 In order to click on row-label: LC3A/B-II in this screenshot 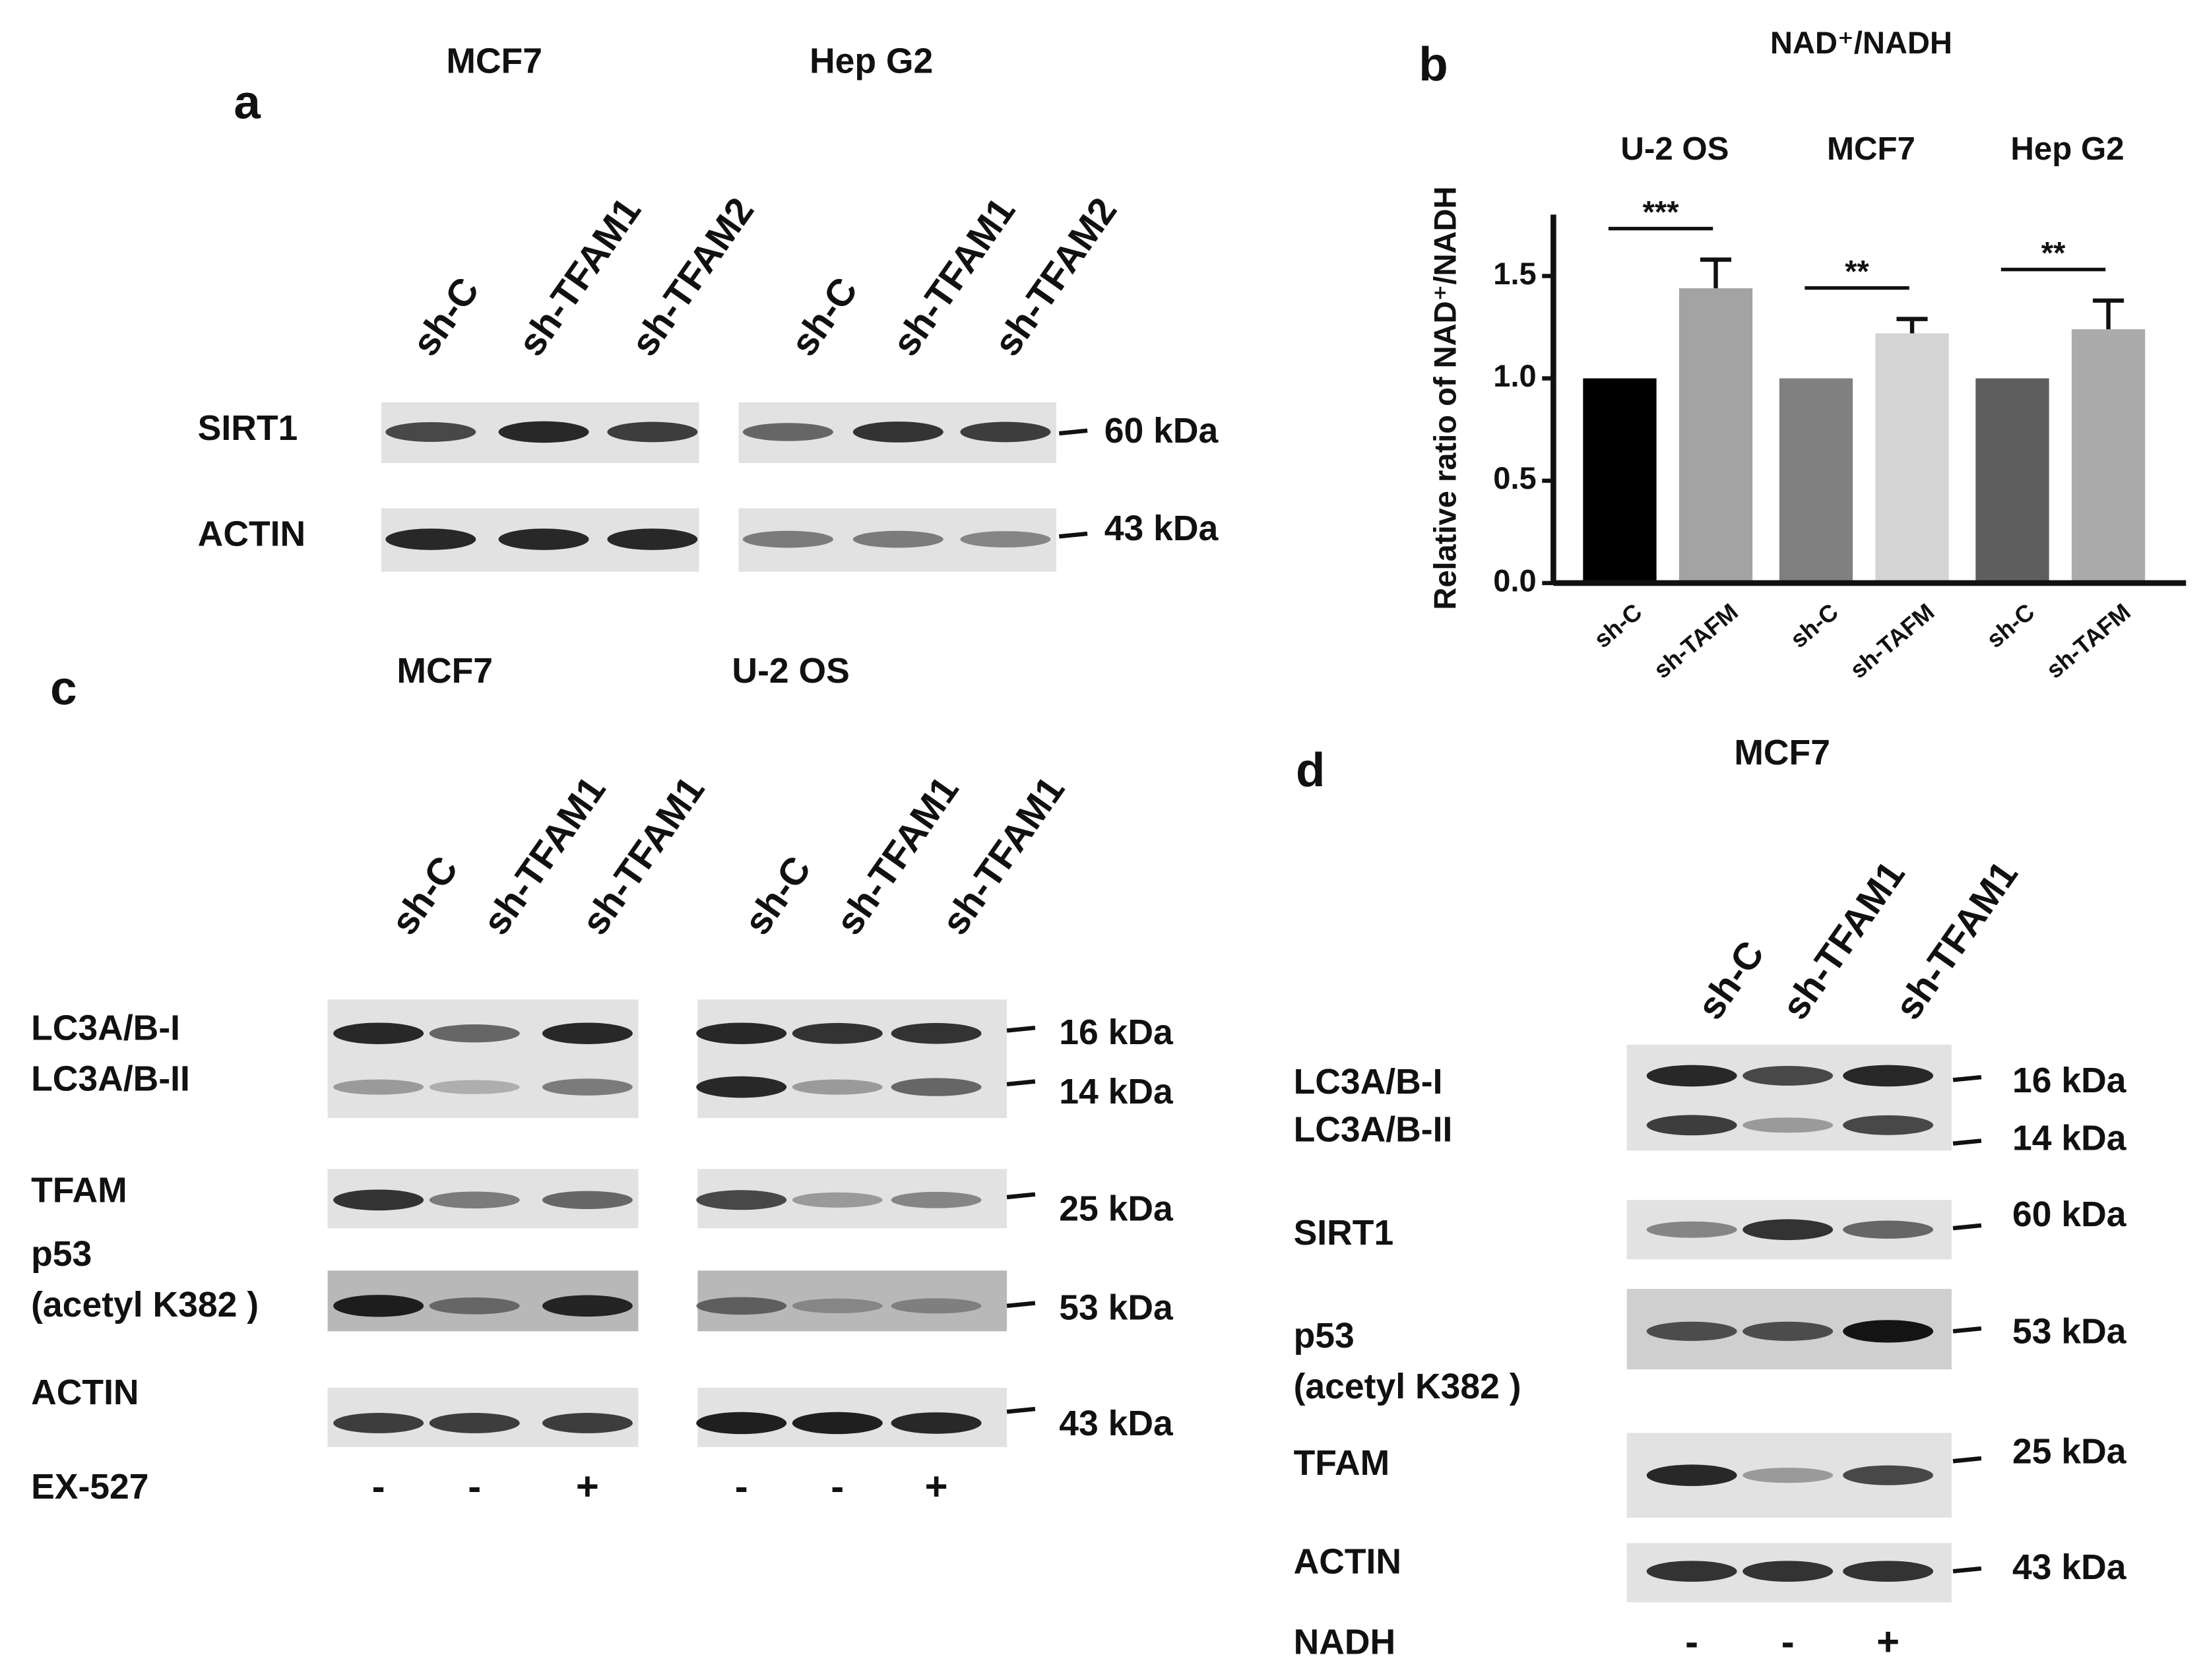, I will do `click(1373, 1130)`.